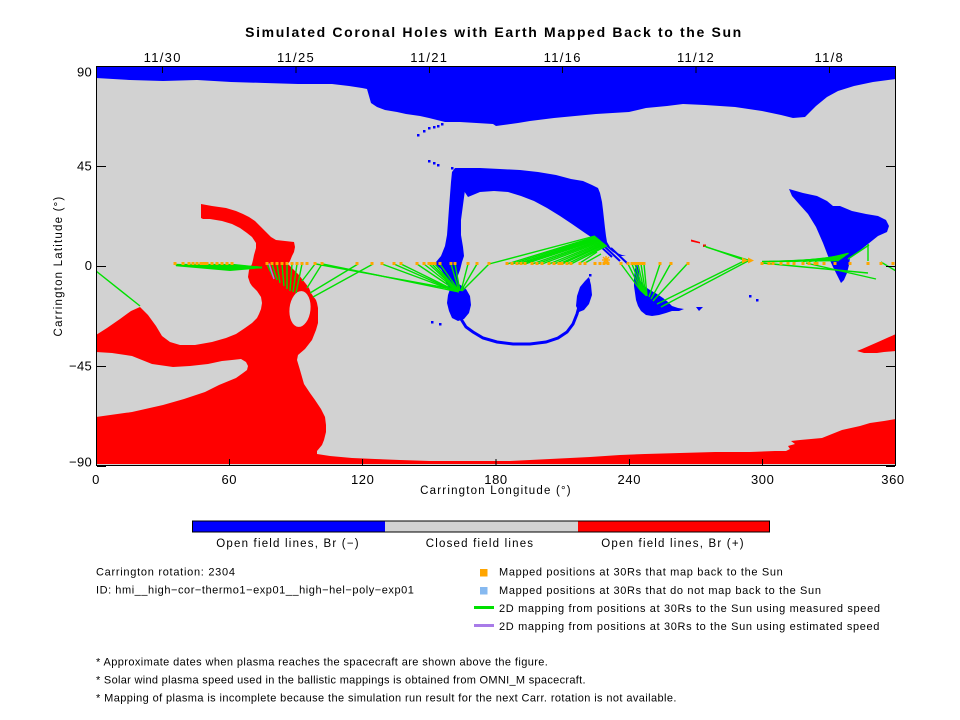 This screenshot has width=960, height=720. Describe the element at coordinates (229, 479) in the screenshot. I see `svg-text: 60` at that location.